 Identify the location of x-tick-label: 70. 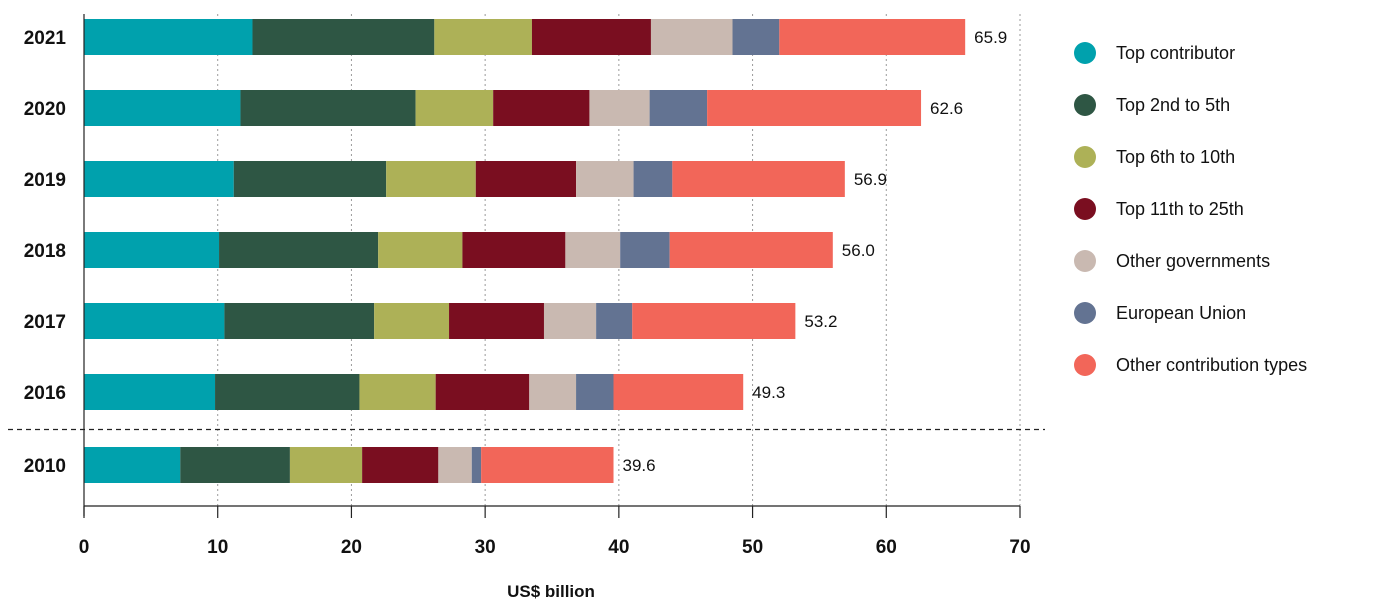
(1019, 547).